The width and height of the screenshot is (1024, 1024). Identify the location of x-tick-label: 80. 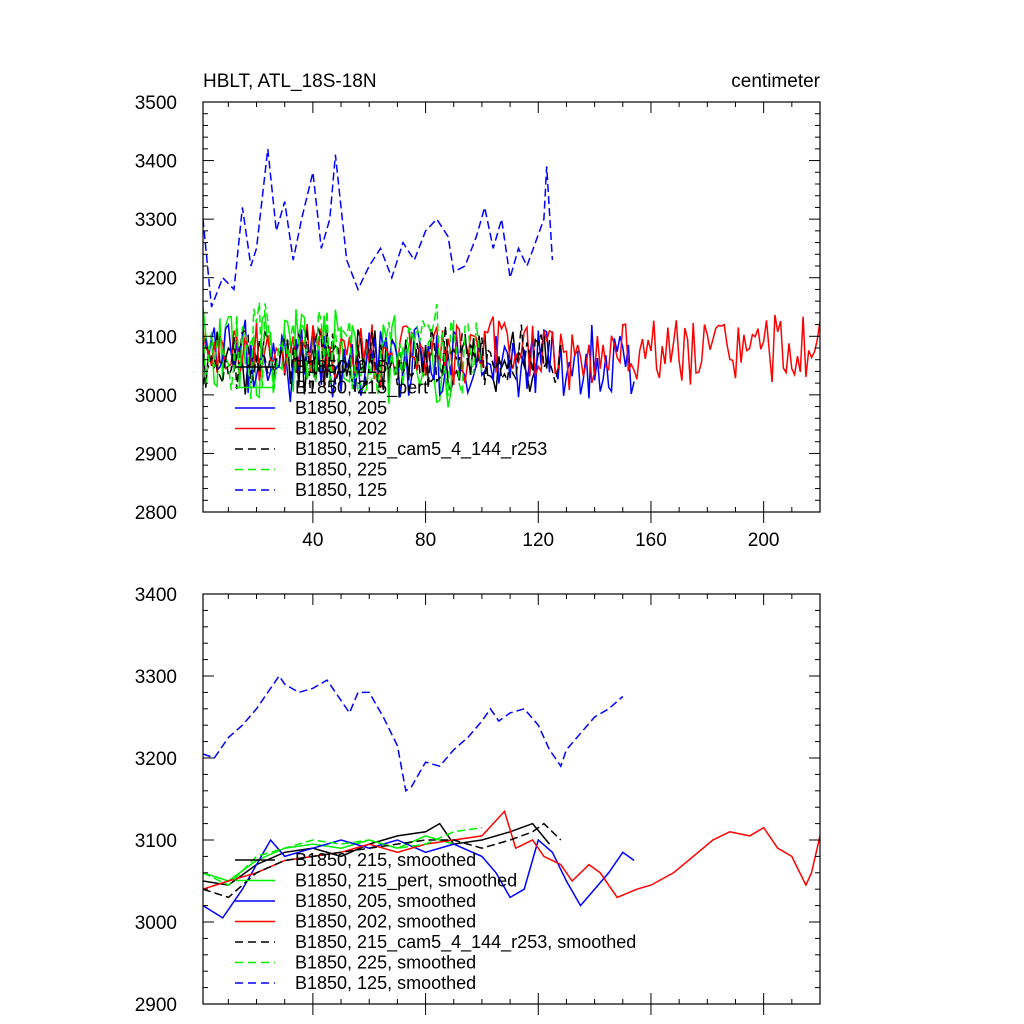
(425, 540).